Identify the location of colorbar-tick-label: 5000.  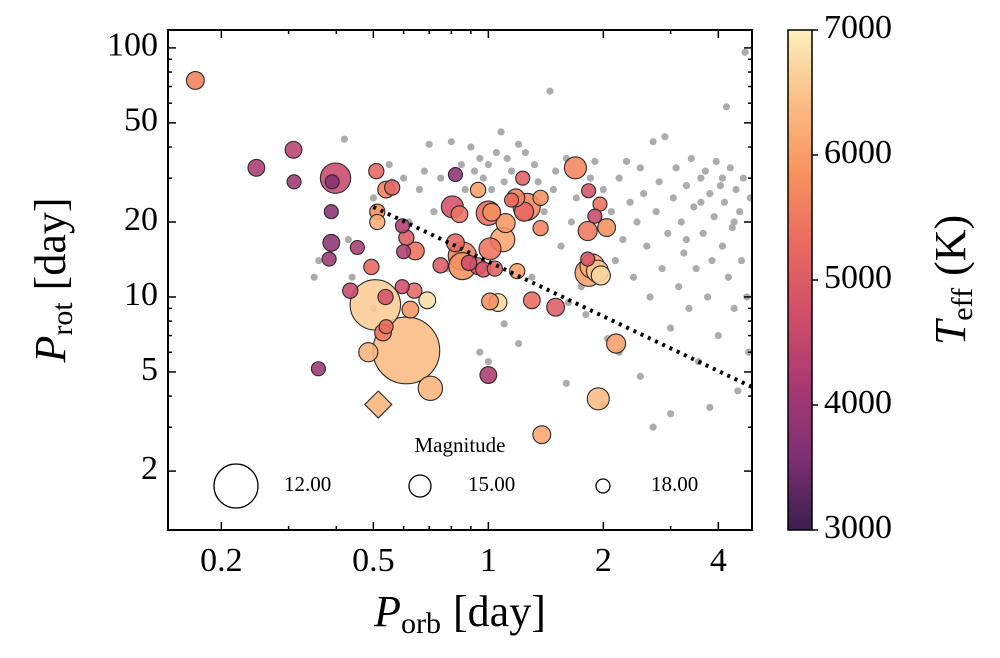
(858, 277).